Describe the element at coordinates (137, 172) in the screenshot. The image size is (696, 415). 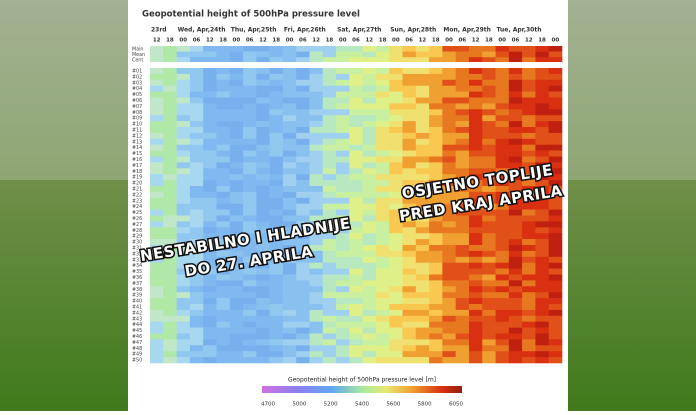
I see `row-label: #18` at that location.